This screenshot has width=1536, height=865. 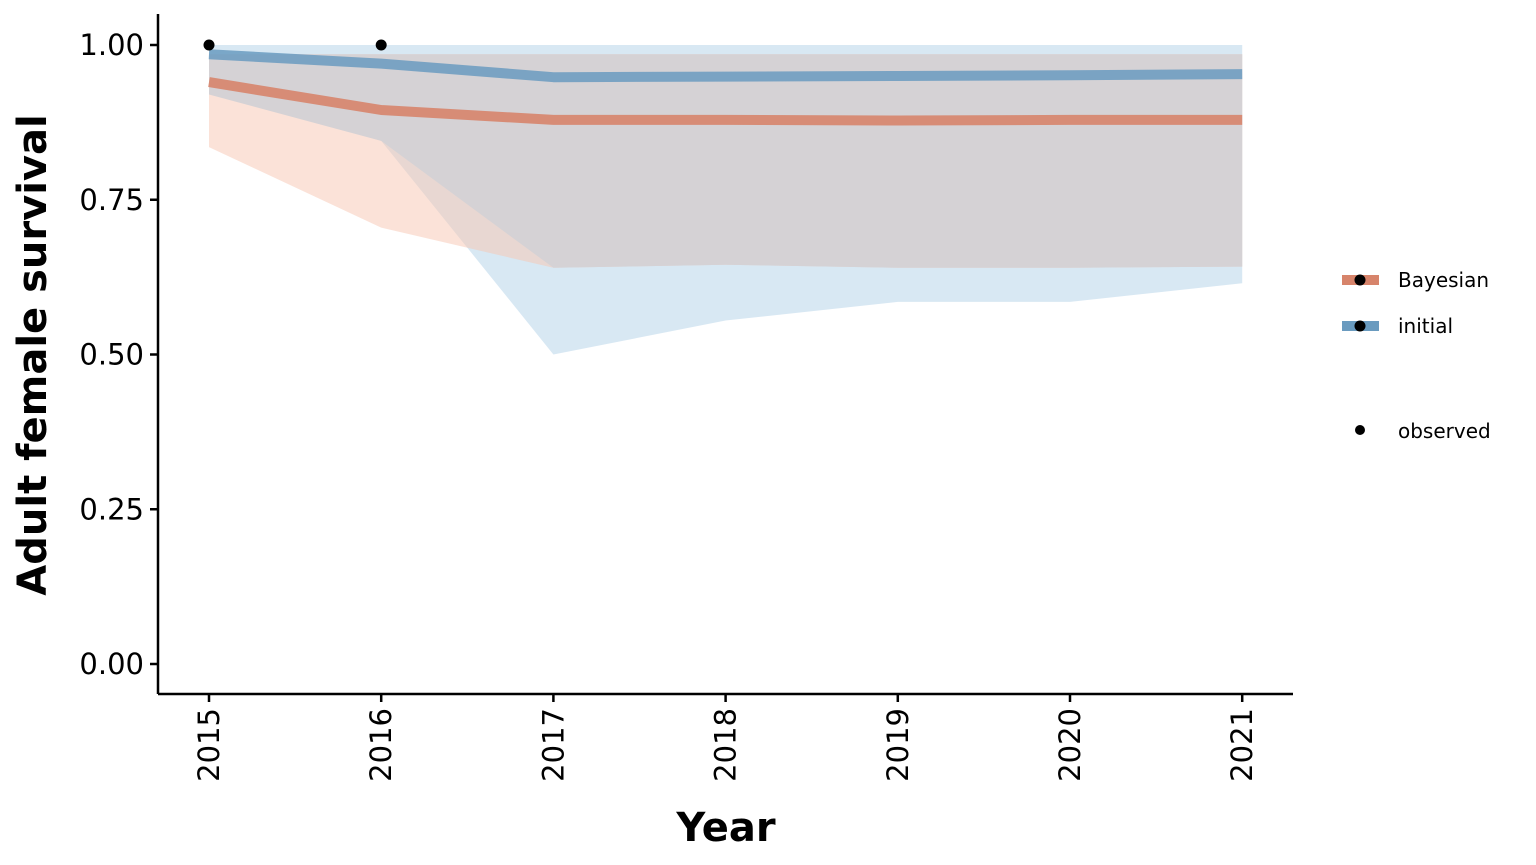 I want to click on y-tick-label-0.75: 0.75, so click(x=111, y=200).